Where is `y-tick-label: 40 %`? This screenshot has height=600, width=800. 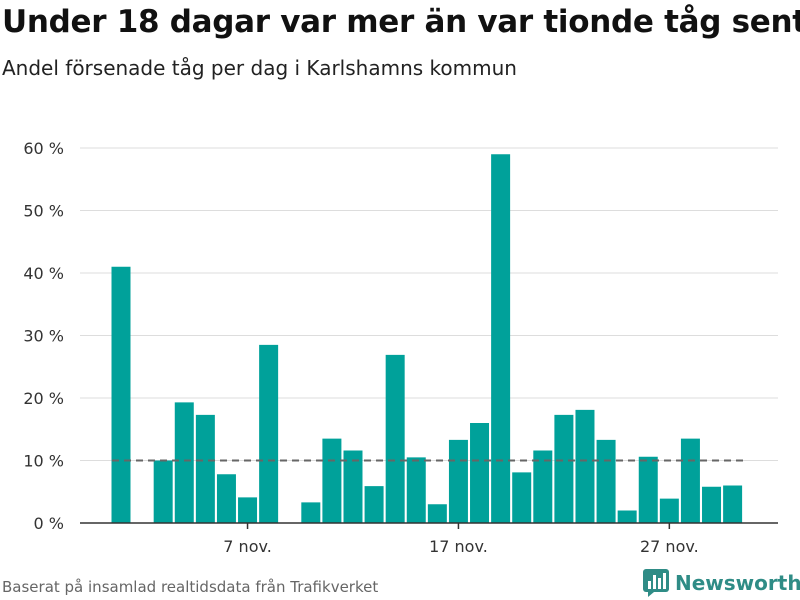
y-tick-label: 40 % is located at coordinates (43, 273).